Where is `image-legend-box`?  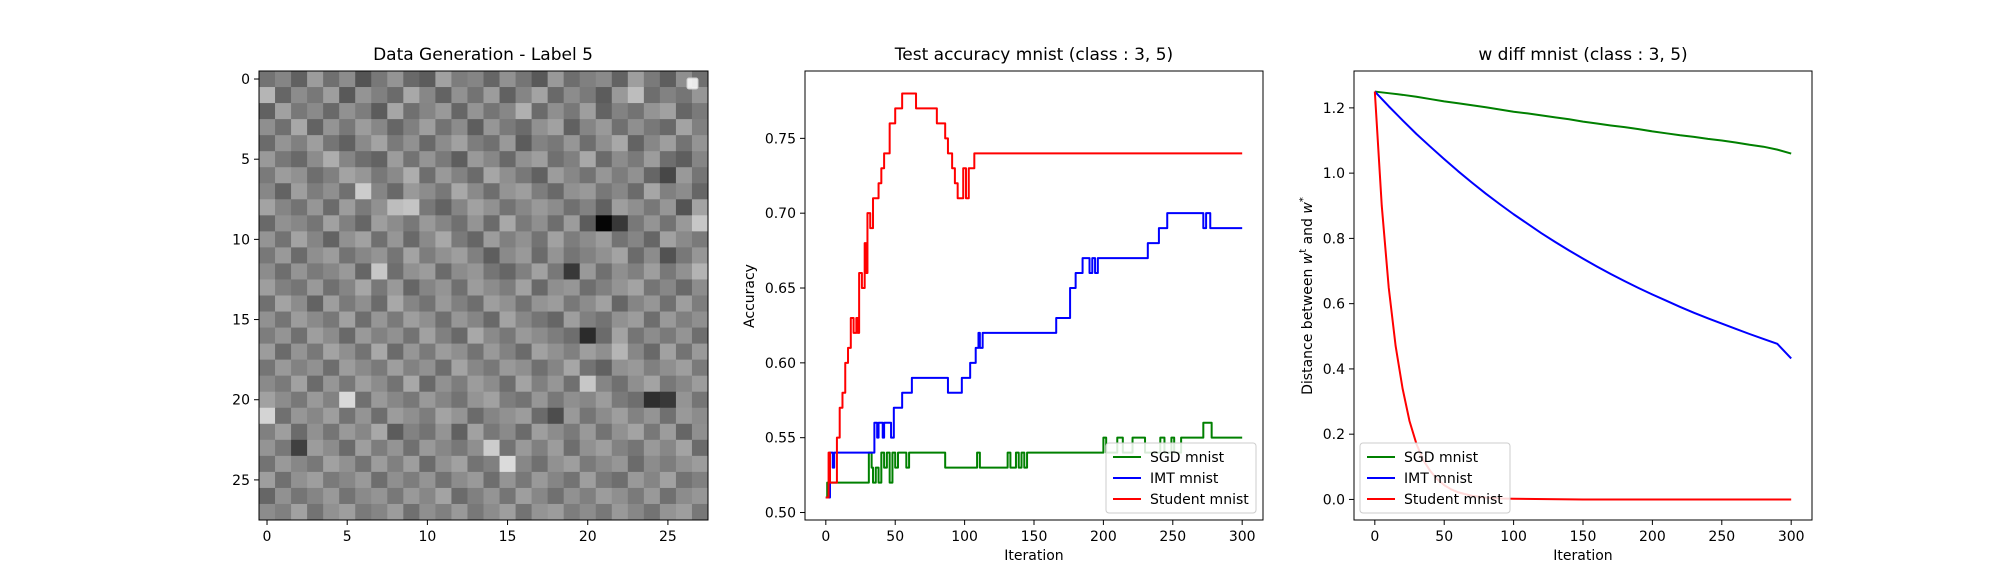 image-legend-box is located at coordinates (692, 83).